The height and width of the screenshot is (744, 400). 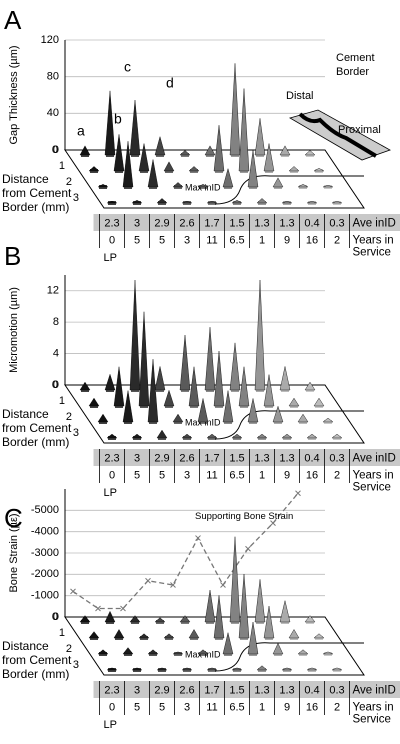 What do you see at coordinates (37, 193) in the screenshot?
I see `depth-label: from Cement` at bounding box center [37, 193].